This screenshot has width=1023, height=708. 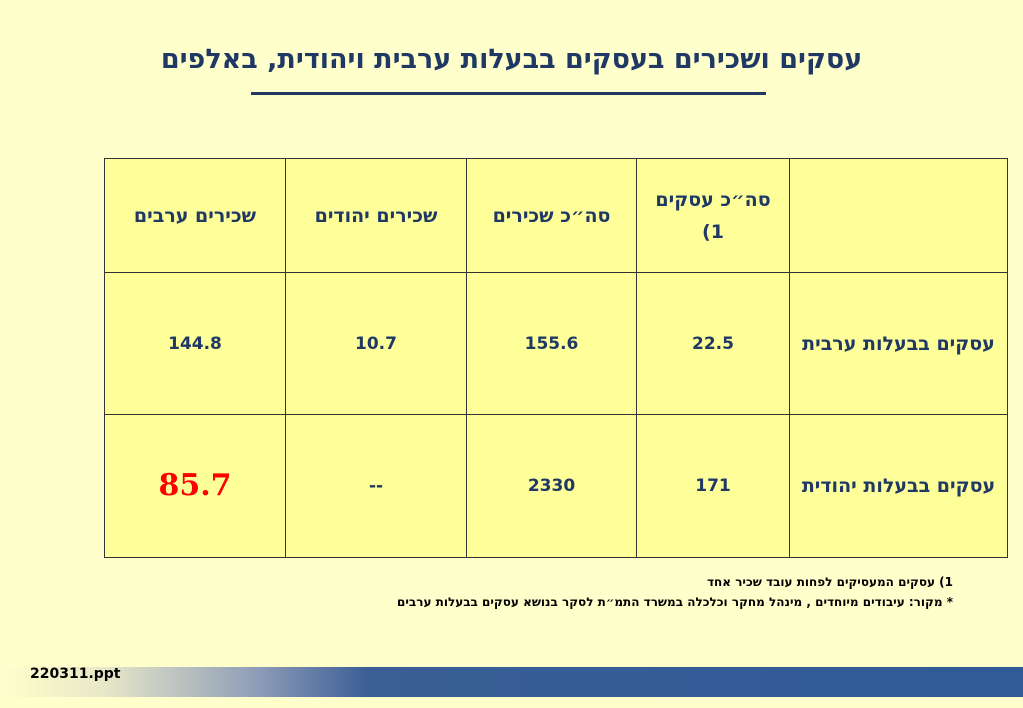 What do you see at coordinates (551, 343) in the screenshot?
I see `cell-value: 155.6` at bounding box center [551, 343].